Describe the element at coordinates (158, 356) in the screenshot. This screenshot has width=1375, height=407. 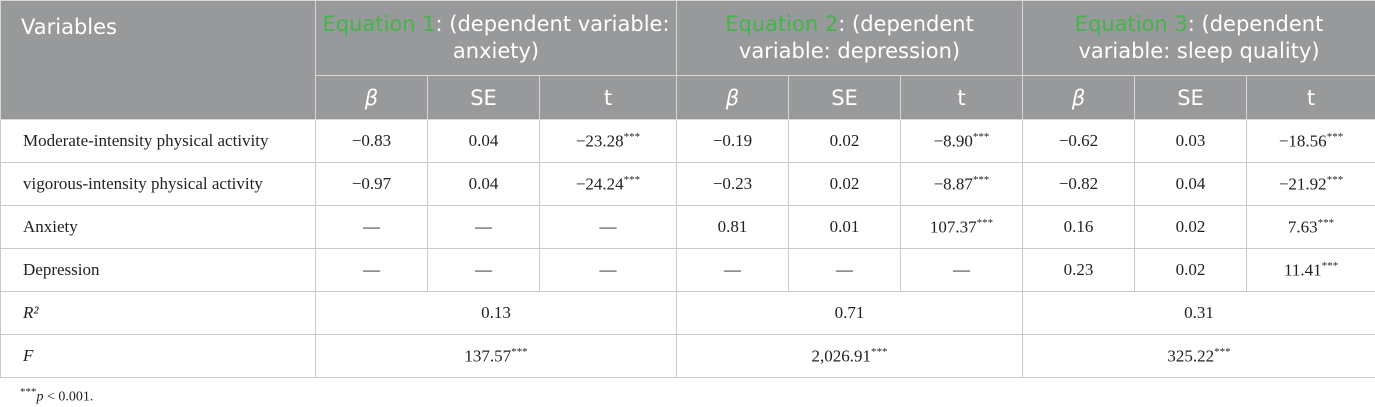
I see `row-label: F` at that location.